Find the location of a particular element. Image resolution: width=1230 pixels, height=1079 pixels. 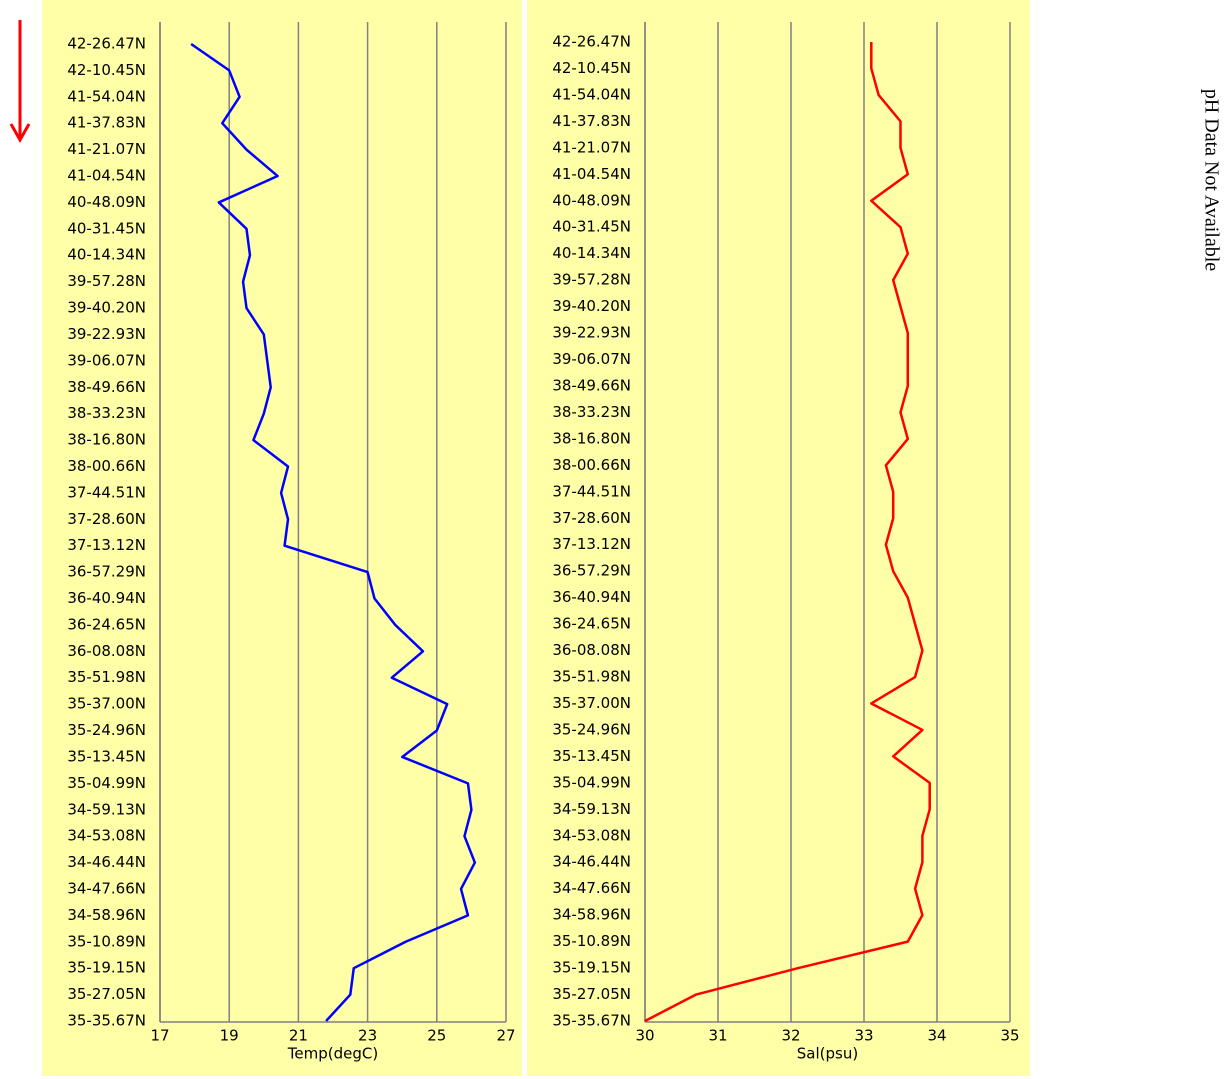

x-tick-label: 23 is located at coordinates (367, 1036).